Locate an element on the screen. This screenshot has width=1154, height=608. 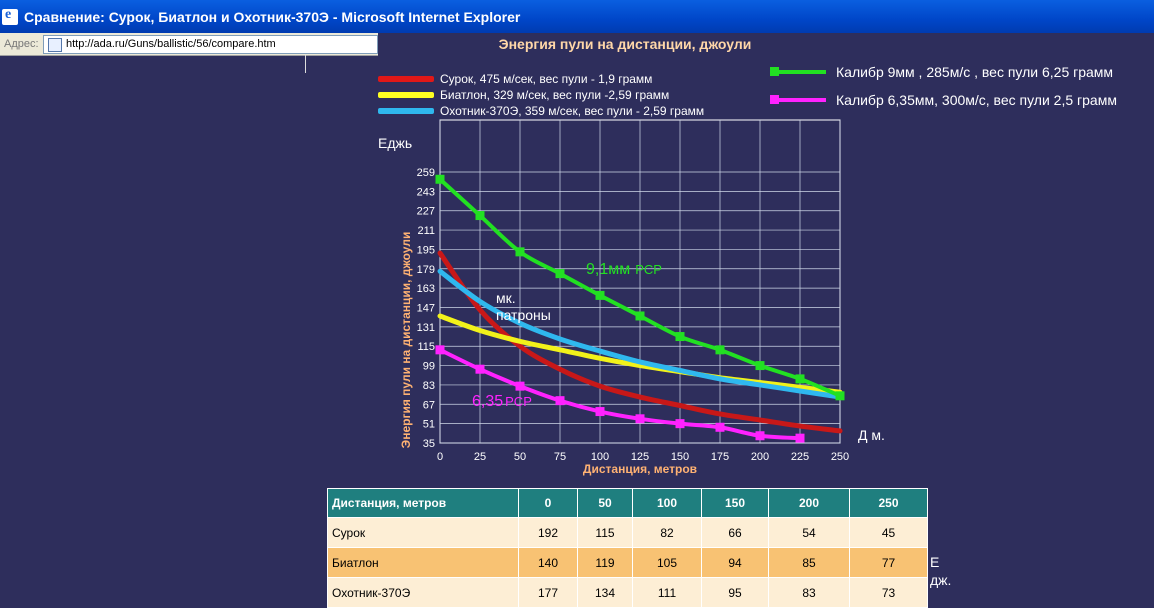
table-cell: 73 is located at coordinates (888, 592).